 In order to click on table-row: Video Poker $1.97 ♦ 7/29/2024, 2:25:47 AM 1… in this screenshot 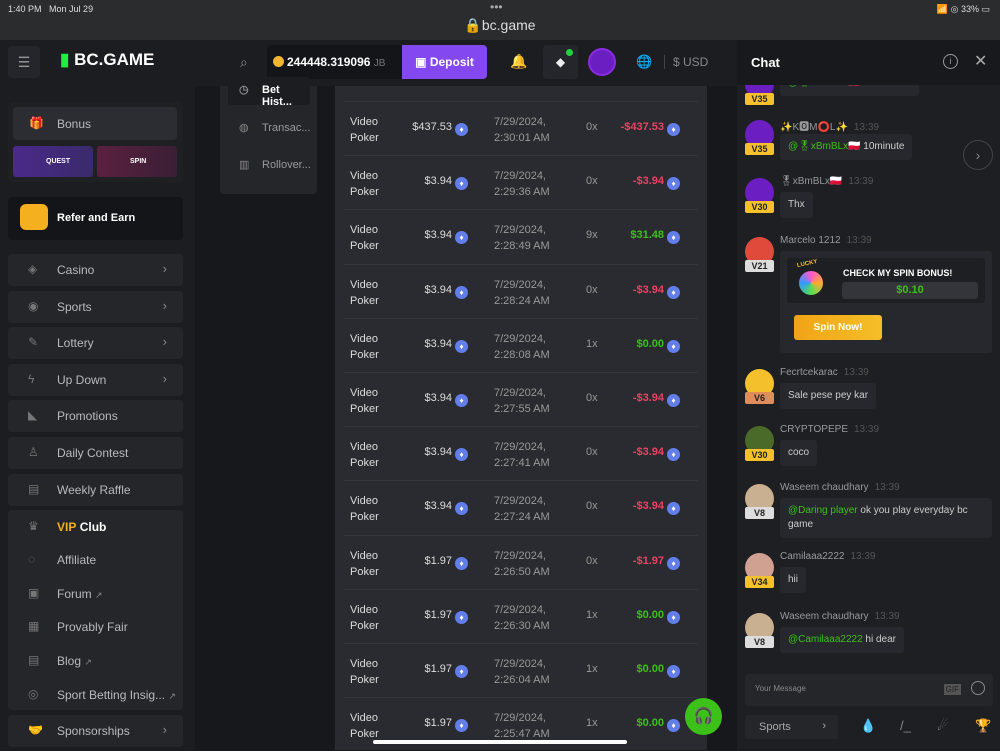, I will do `click(521, 724)`.